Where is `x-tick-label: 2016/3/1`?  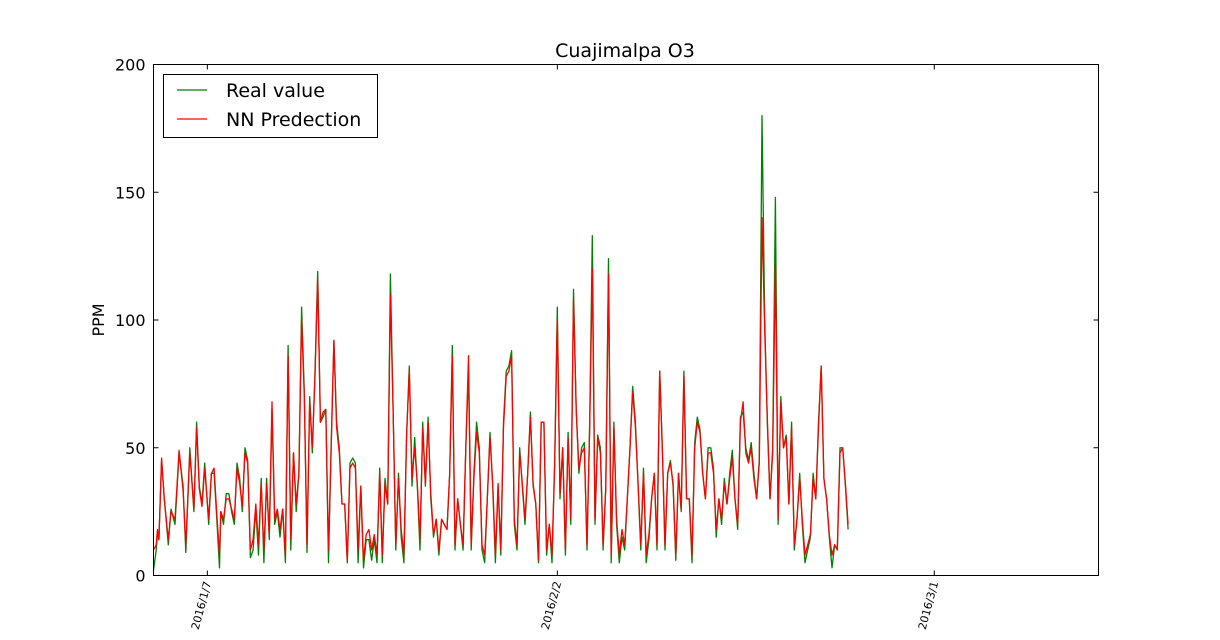
x-tick-label: 2016/3/1 is located at coordinates (928, 605).